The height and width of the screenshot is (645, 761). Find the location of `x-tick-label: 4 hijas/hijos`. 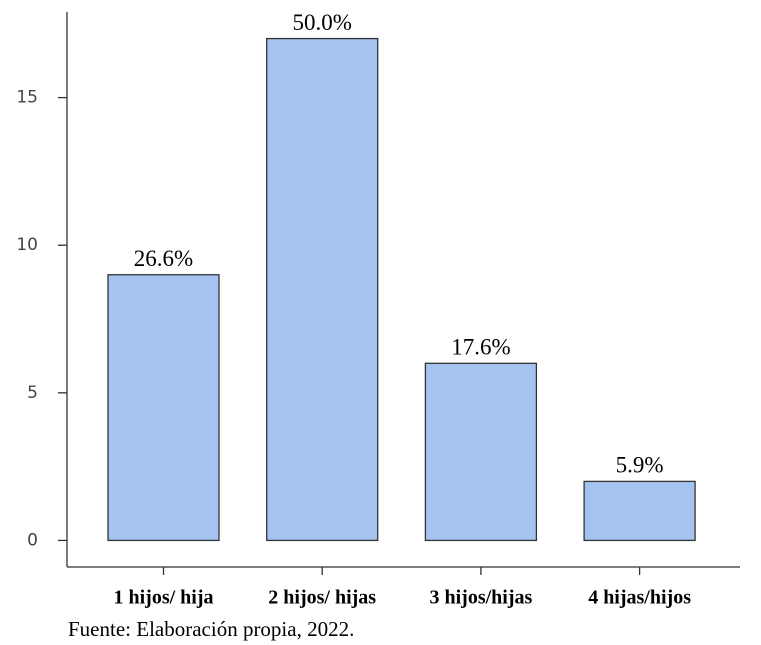

x-tick-label: 4 hijas/hijos is located at coordinates (639, 598).